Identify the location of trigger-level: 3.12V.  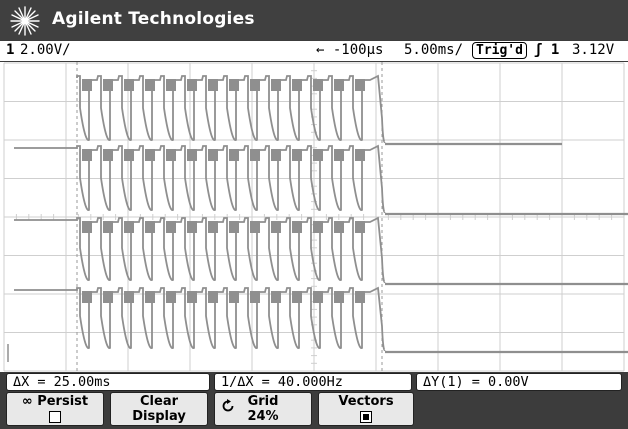
(593, 50).